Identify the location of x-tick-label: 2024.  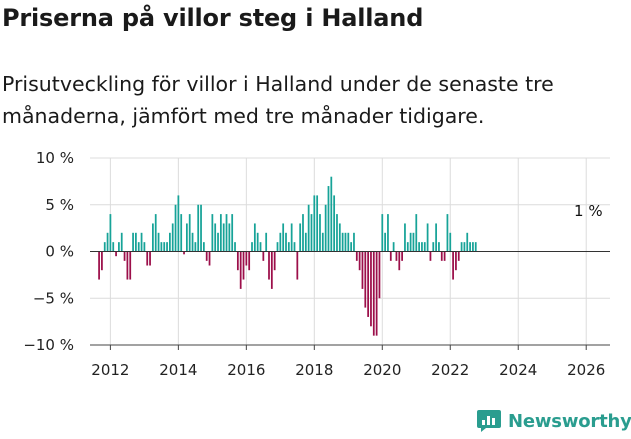
(518, 370).